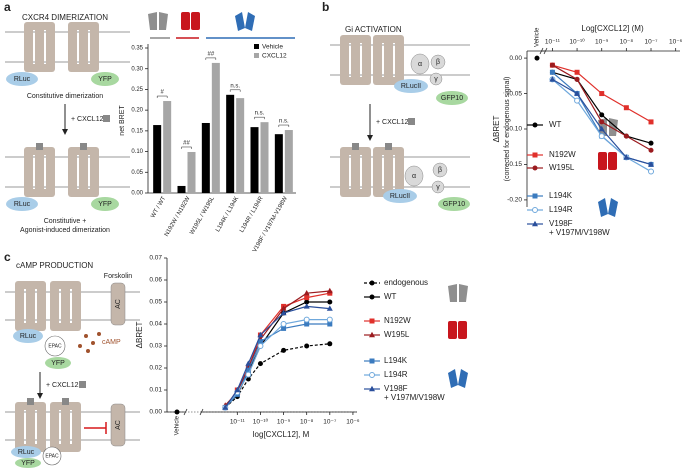 The height and width of the screenshot is (470, 683). What do you see at coordinates (137, 131) in the screenshot?
I see `y-tick-label: 0.15` at bounding box center [137, 131].